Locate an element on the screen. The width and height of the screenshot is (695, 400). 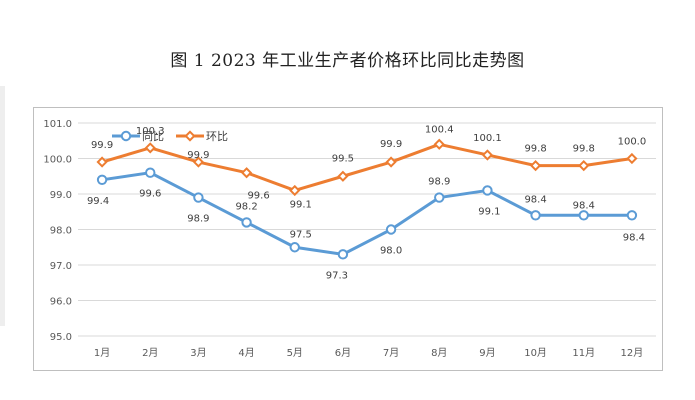
x-tick-label: 9月 is located at coordinates (487, 353).